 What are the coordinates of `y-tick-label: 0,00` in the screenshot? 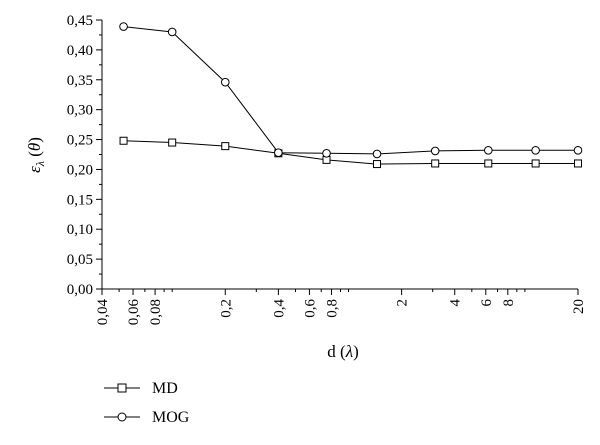 It's located at (80, 290).